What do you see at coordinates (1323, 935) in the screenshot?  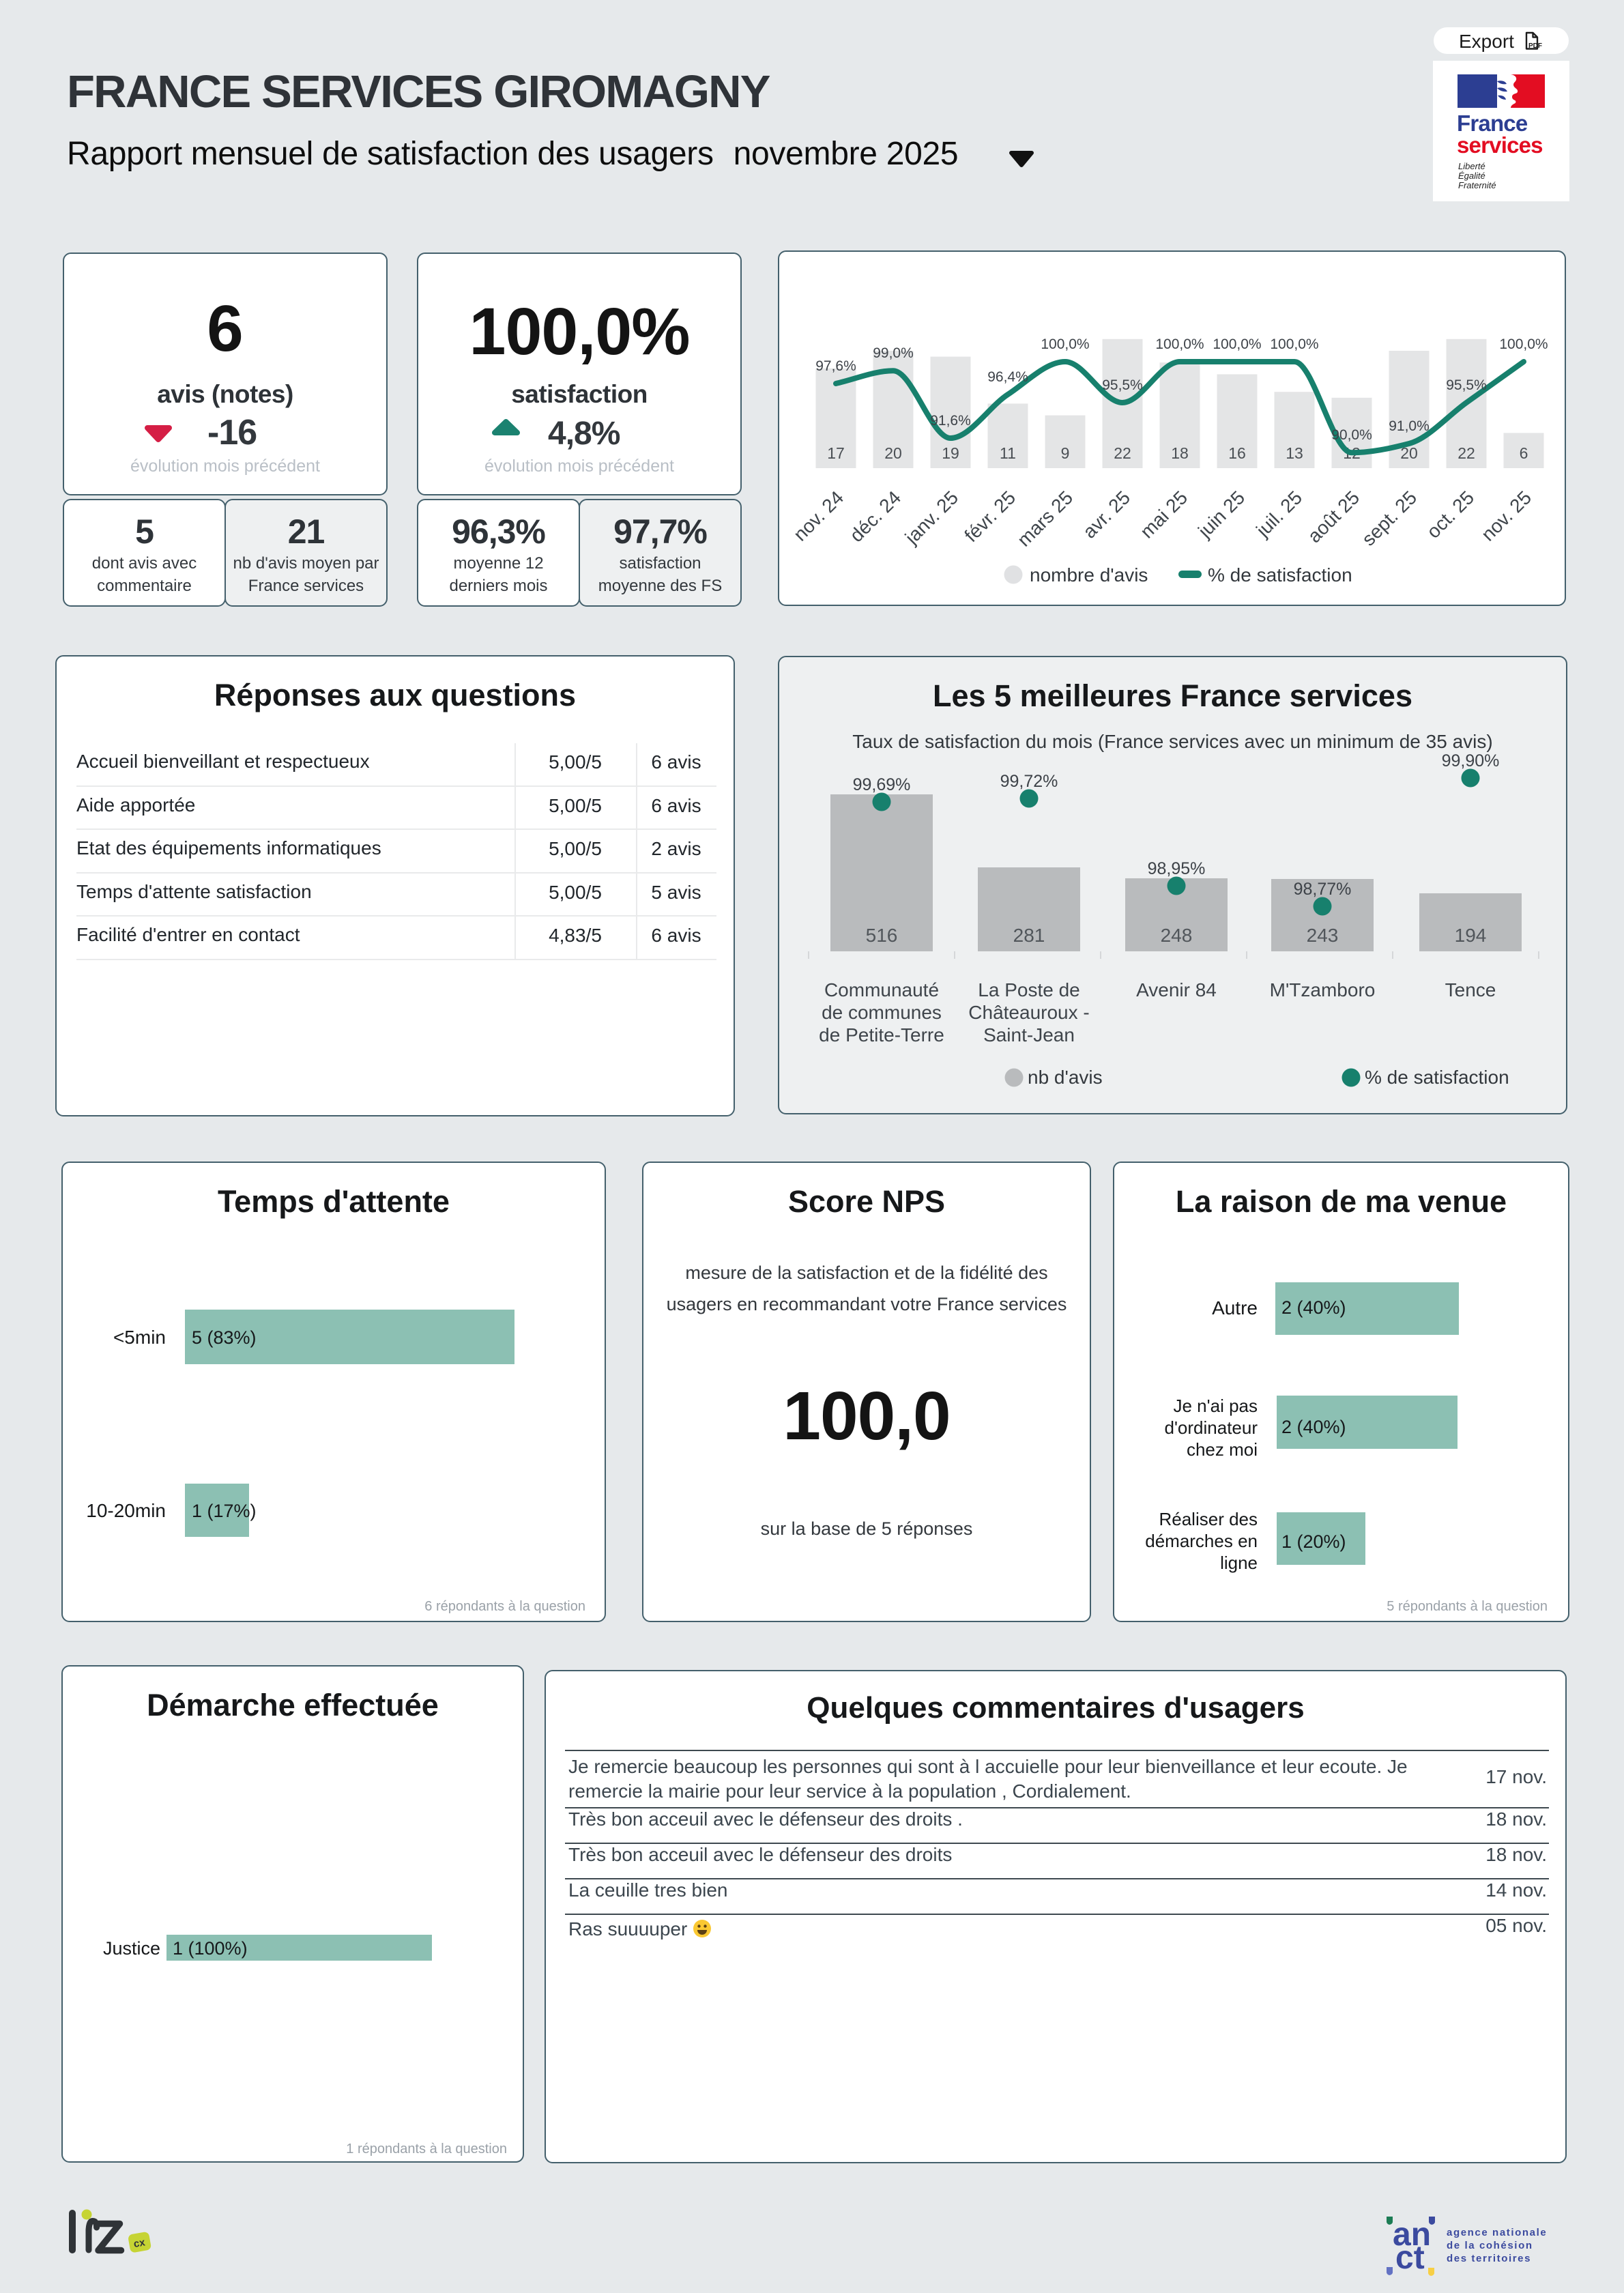 I see `svg-text: 243` at bounding box center [1323, 935].